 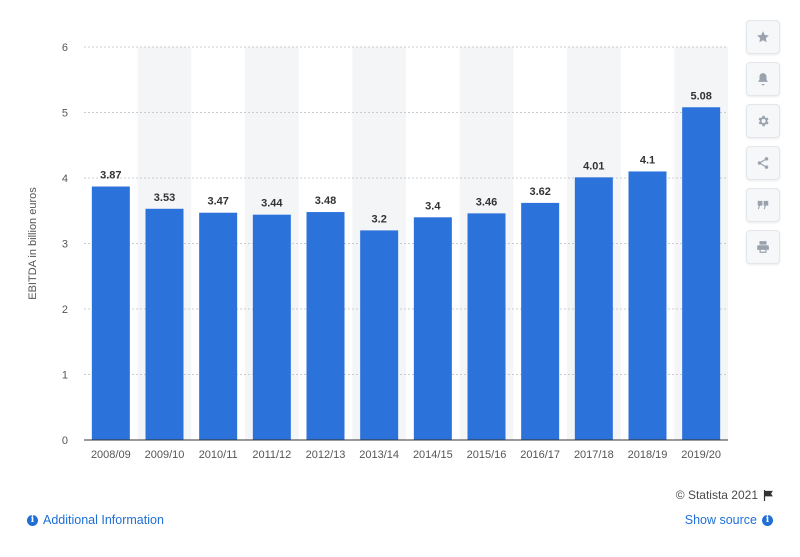 What do you see at coordinates (433, 206) in the screenshot?
I see `data-label: 3.4` at bounding box center [433, 206].